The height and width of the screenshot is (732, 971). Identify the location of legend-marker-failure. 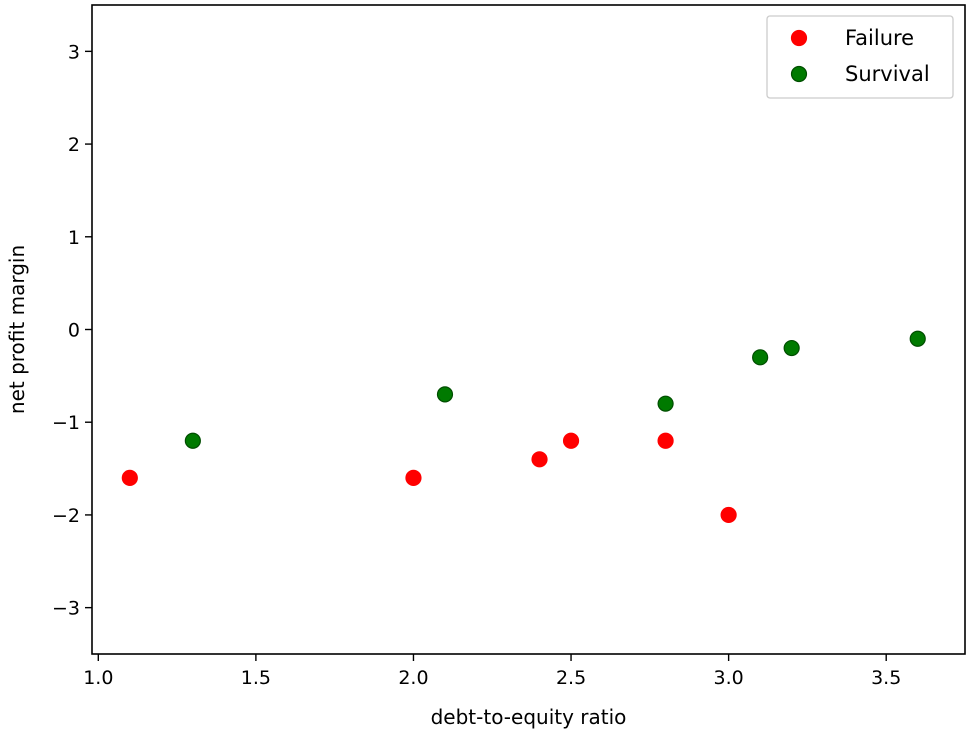
(799, 38).